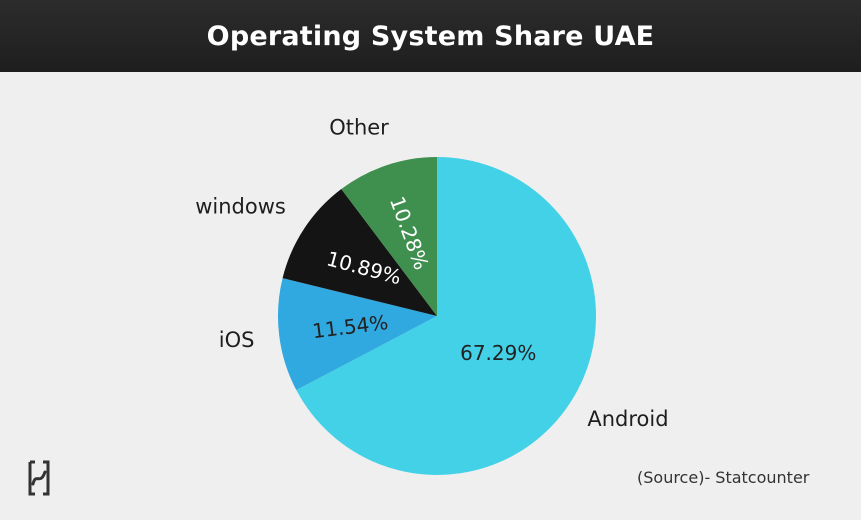 This screenshot has width=861, height=520. Describe the element at coordinates (498, 353) in the screenshot. I see `slice-value-label-android: 67.29%` at that location.